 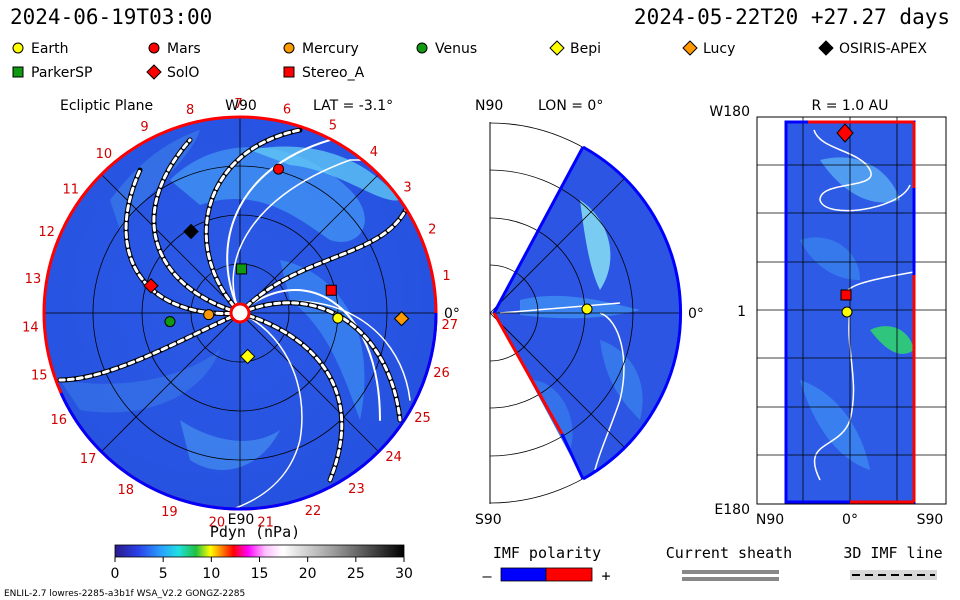 What do you see at coordinates (404, 574) in the screenshot?
I see `colorbar-tick-label: 30` at bounding box center [404, 574].